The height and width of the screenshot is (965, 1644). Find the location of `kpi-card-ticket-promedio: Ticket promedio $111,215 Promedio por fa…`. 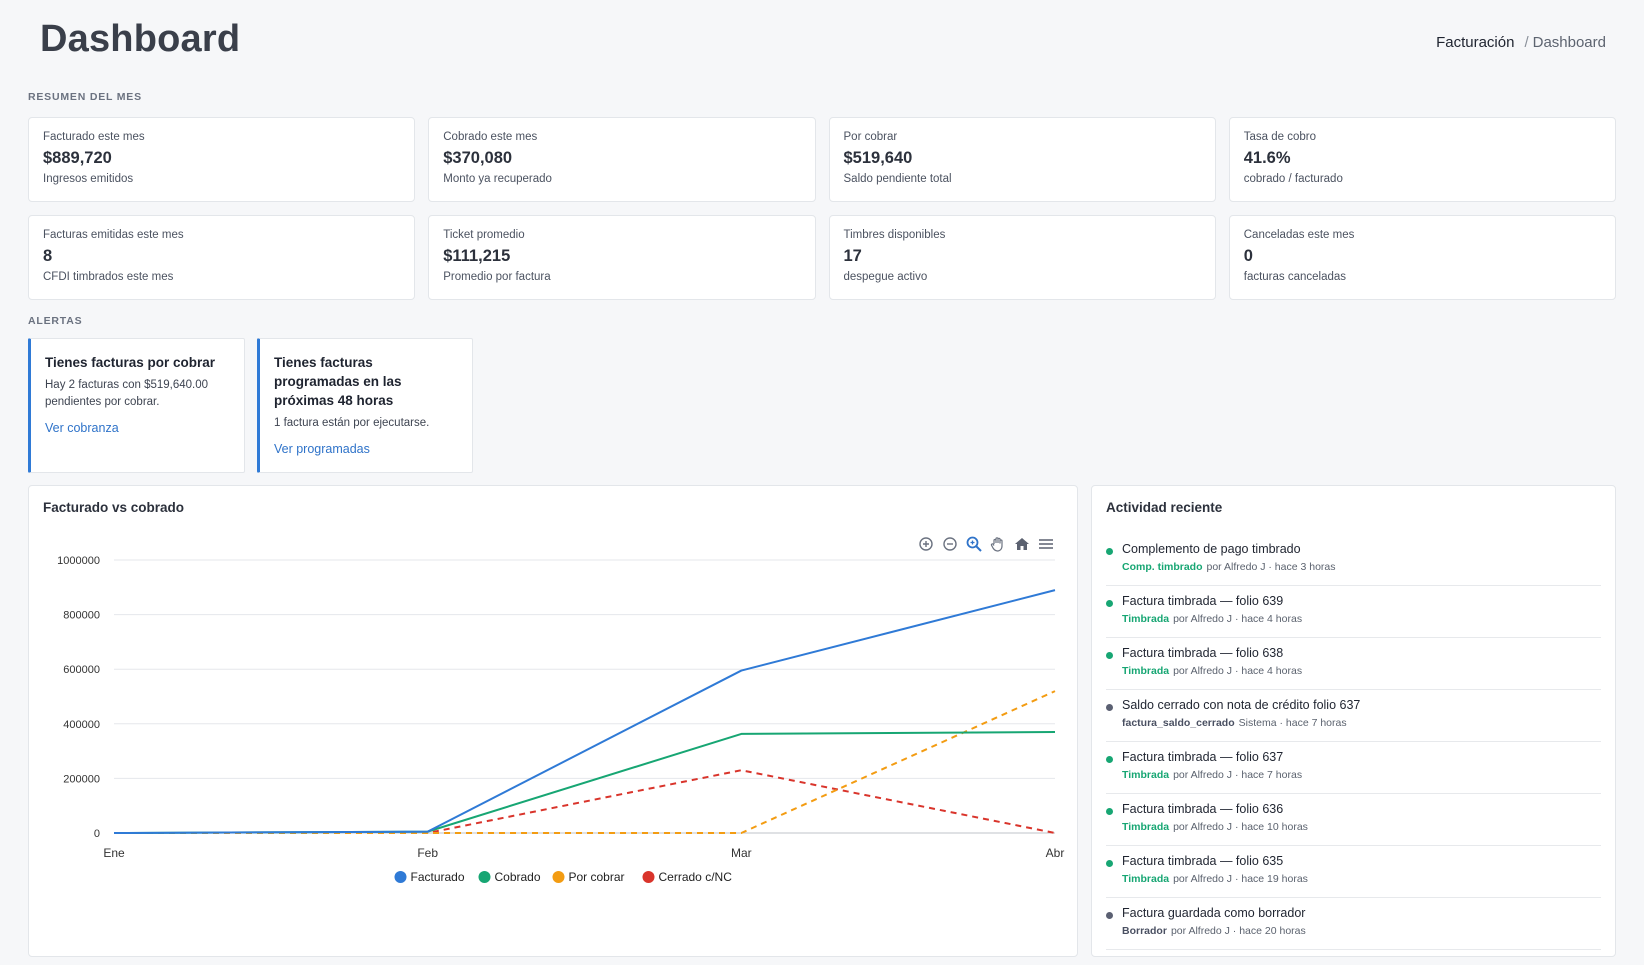

kpi-card-ticket-promedio: Ticket promedio $111,215 Promedio por fa… is located at coordinates (622, 257).